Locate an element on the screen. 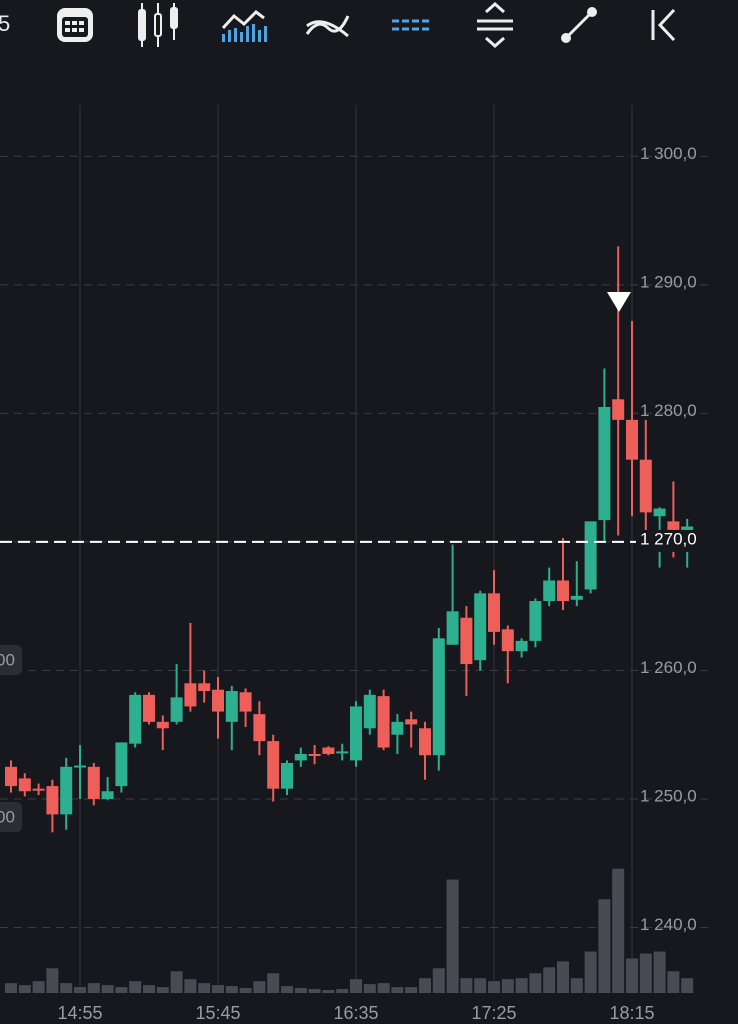 This screenshot has width=738, height=1024. drawing-icon is located at coordinates (579, 25).